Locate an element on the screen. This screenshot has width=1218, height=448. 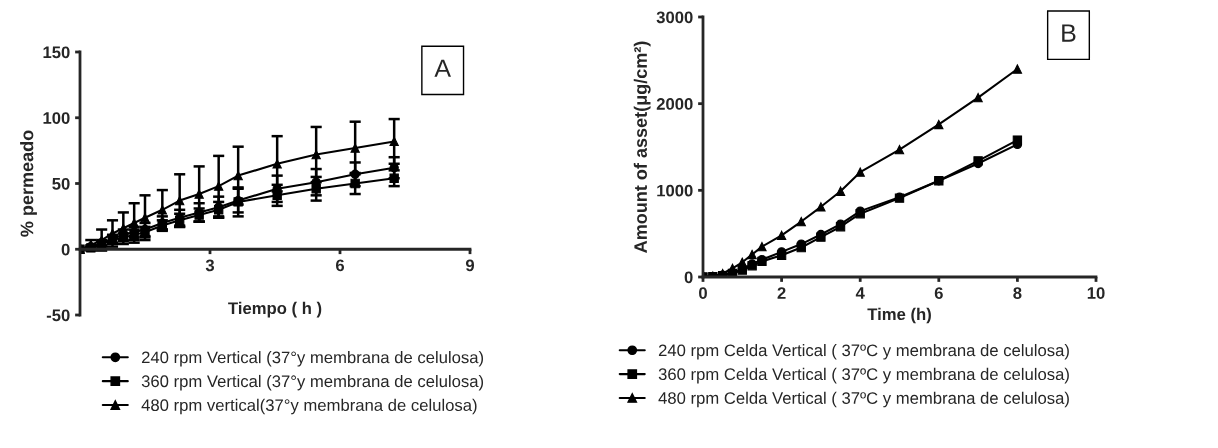
y-axis-title: % permeado is located at coordinates (28, 183).